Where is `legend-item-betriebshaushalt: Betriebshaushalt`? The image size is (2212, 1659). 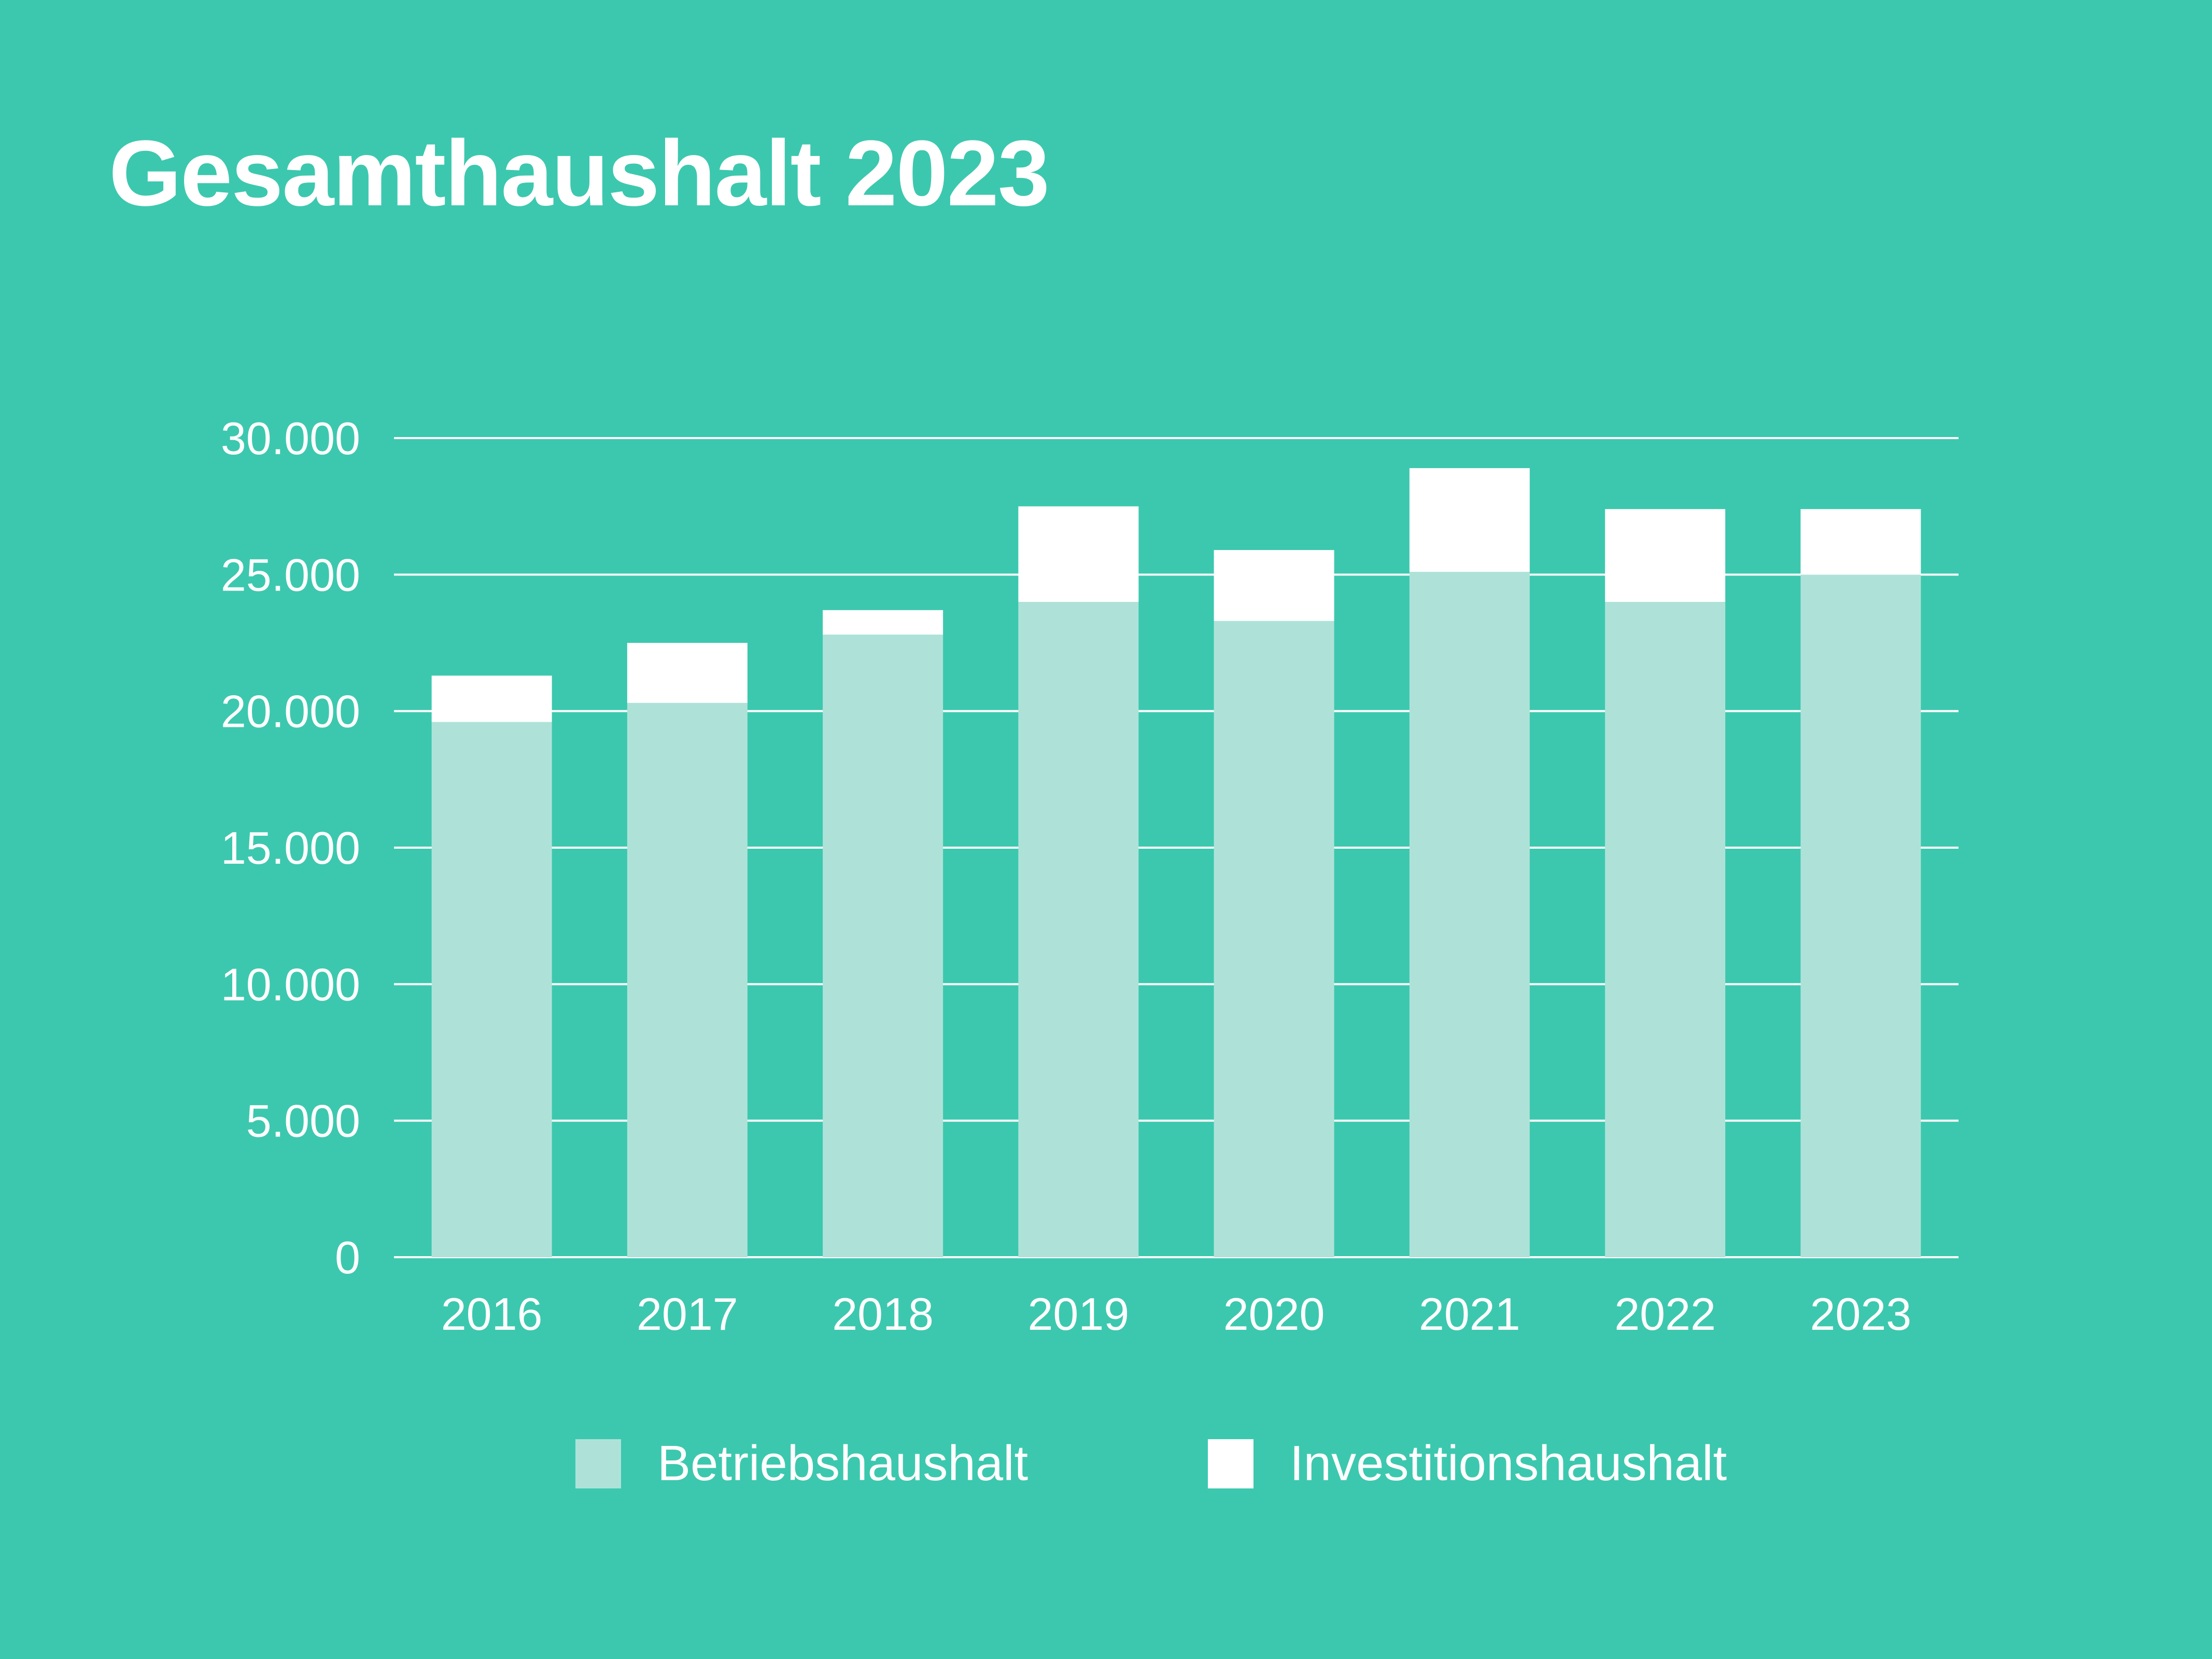
legend-item-betriebshaushalt: Betriebshaushalt is located at coordinates (801, 1464).